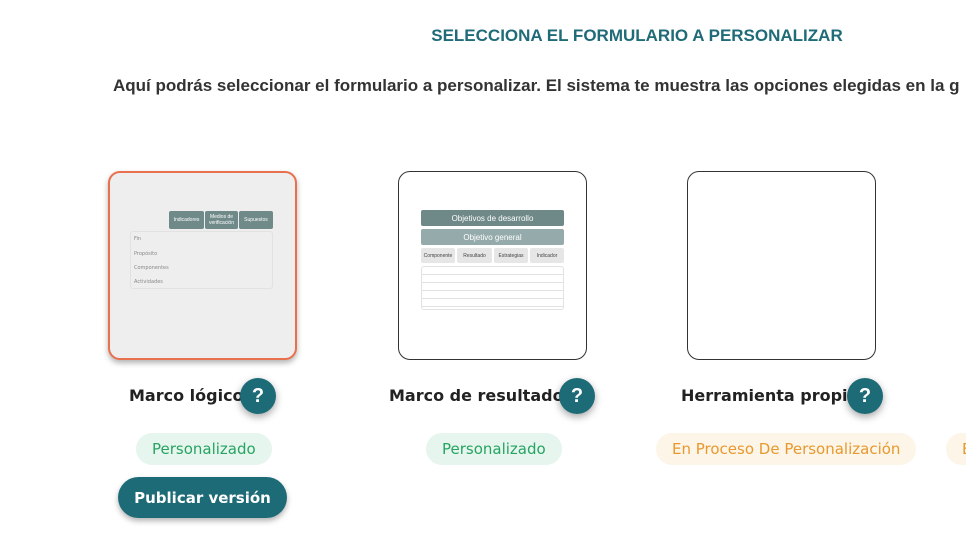 Image resolution: width=966 pixels, height=536 pixels. I want to click on preview-row: Fin, so click(138, 239).